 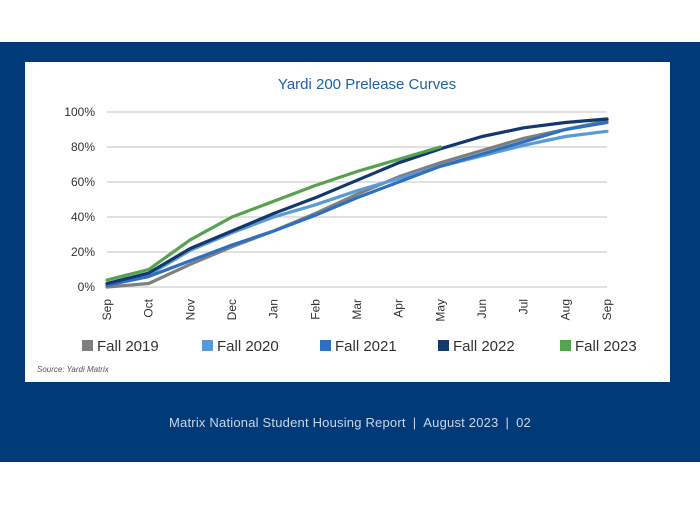 I want to click on x-tick-label: Jun, so click(x=482, y=308).